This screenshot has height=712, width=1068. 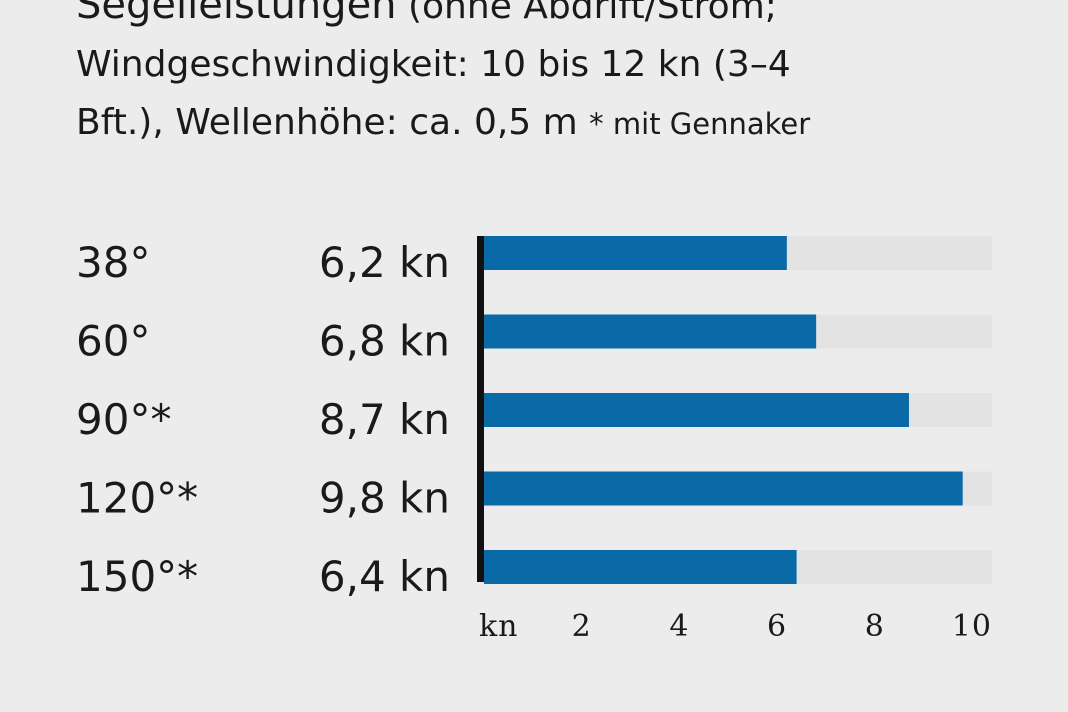 What do you see at coordinates (384, 262) in the screenshot?
I see `value-label: 6,2 kn` at bounding box center [384, 262].